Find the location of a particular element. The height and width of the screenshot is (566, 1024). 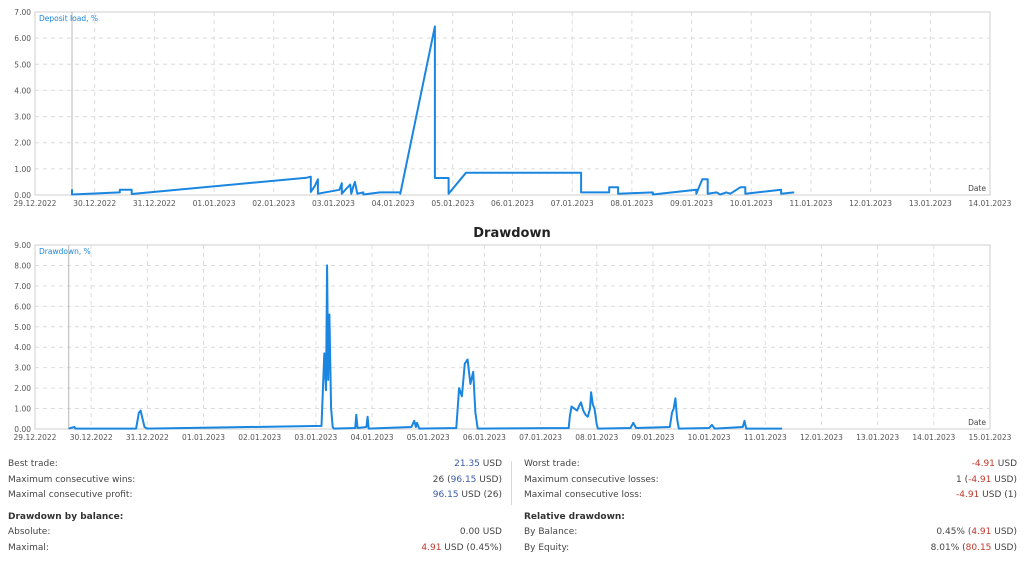

stat-label: Maximal: is located at coordinates (28, 547).